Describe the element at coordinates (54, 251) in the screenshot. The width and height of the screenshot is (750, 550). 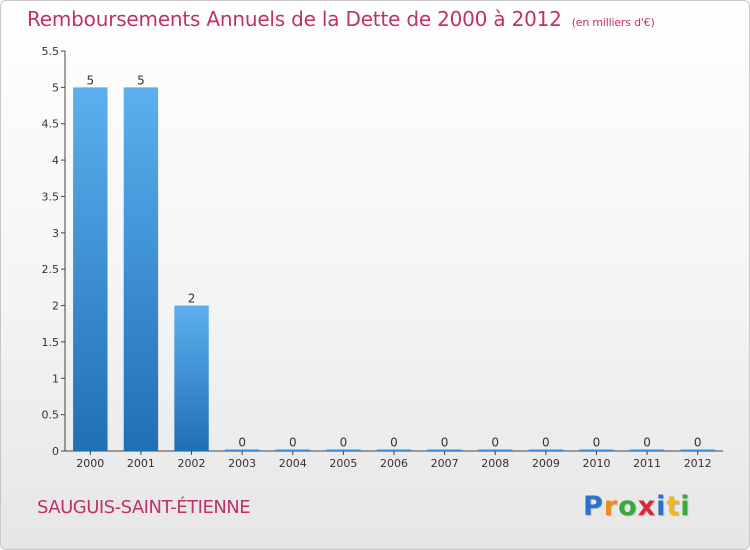
I see `y-axis: 0 0.5 1 1.5 2 2.5 3 3.5 4 4.5 5 5.5` at that location.